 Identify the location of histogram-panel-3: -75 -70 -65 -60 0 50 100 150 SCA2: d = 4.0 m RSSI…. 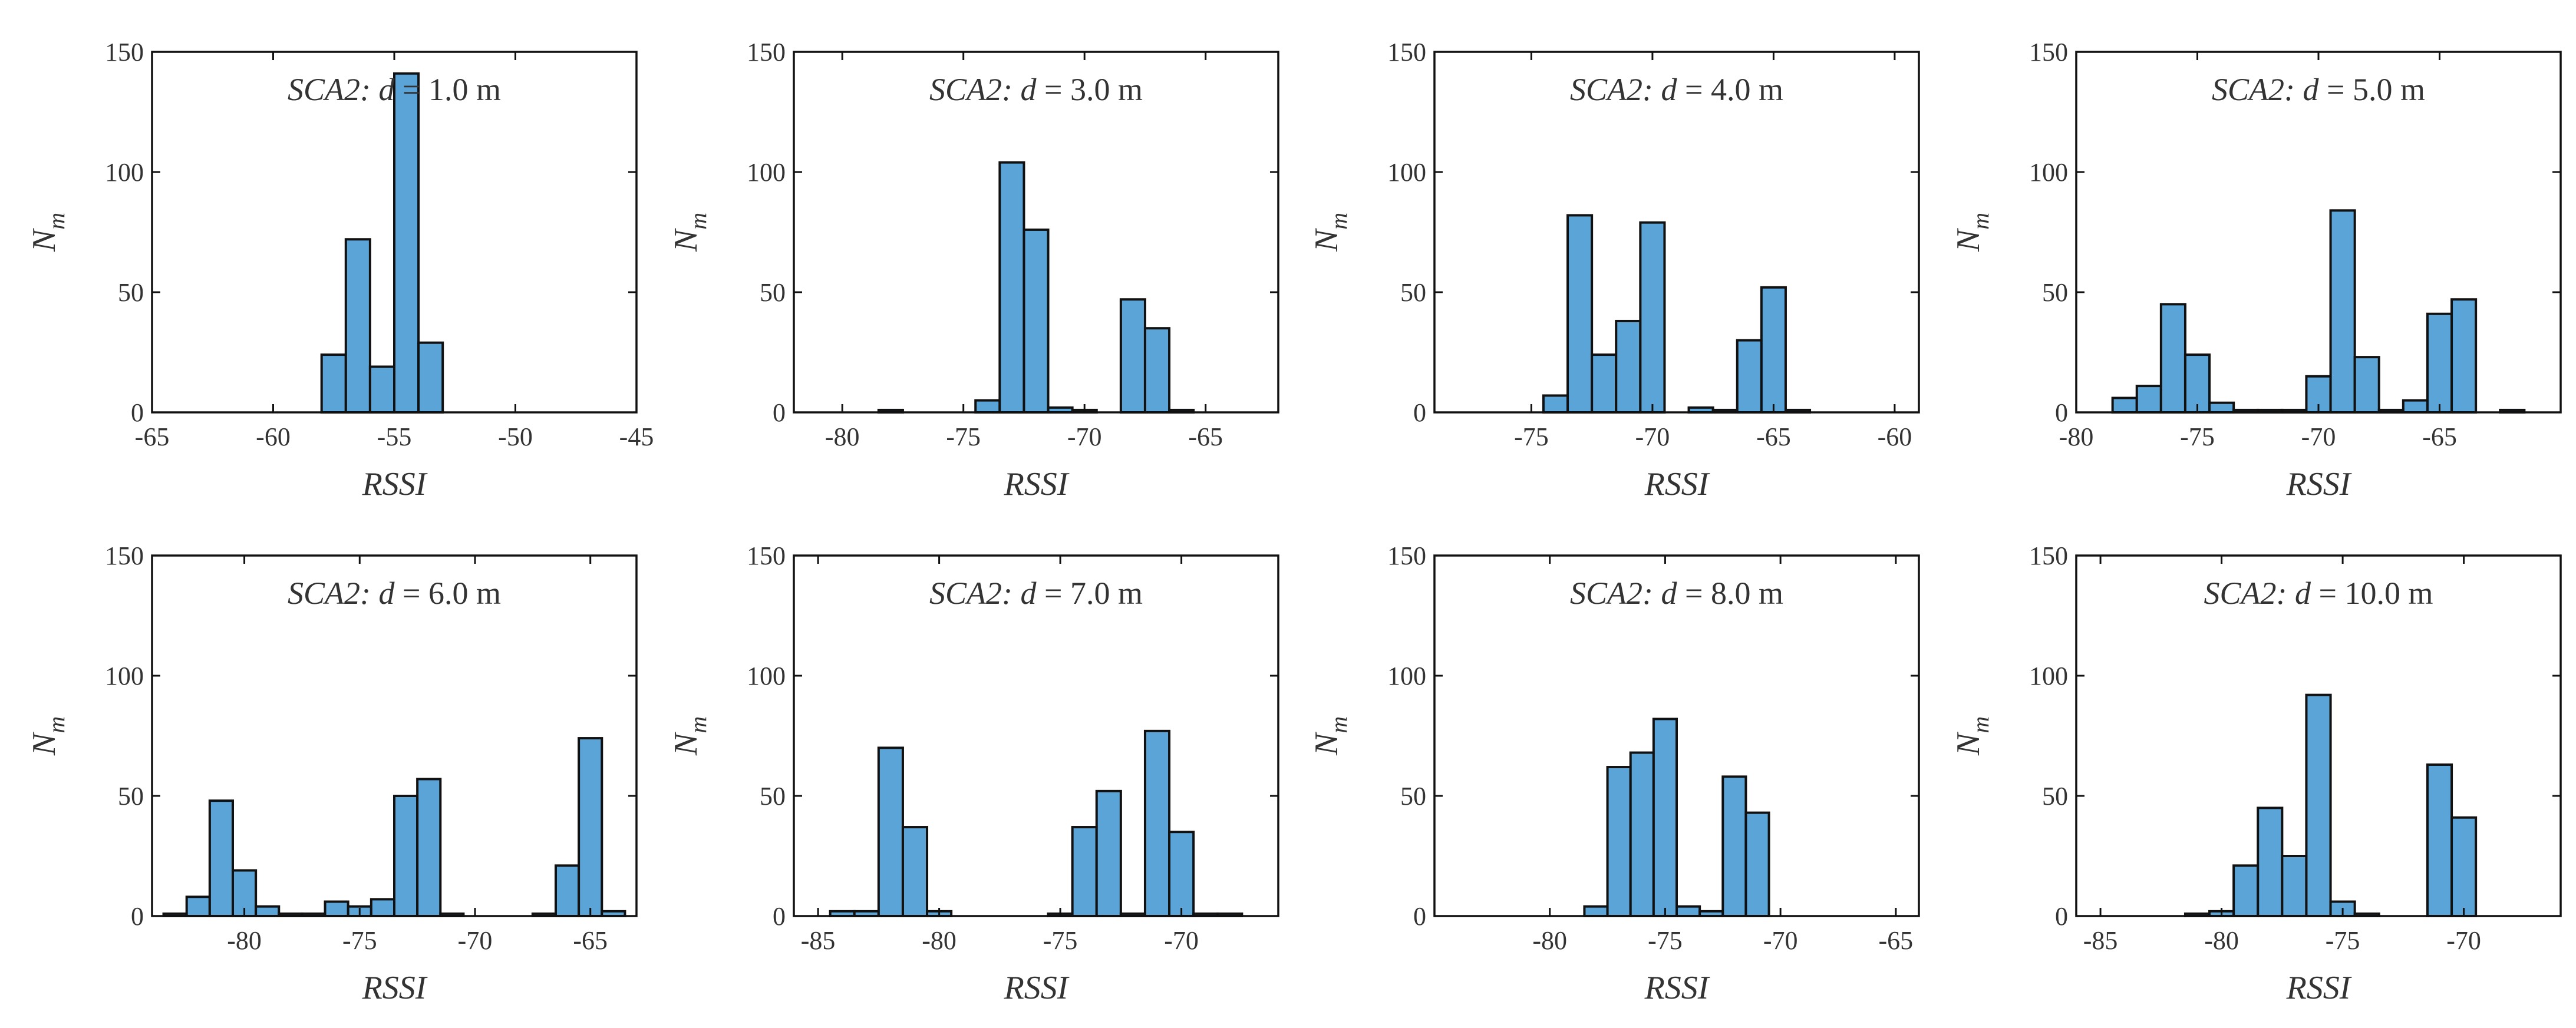
(1614, 270).